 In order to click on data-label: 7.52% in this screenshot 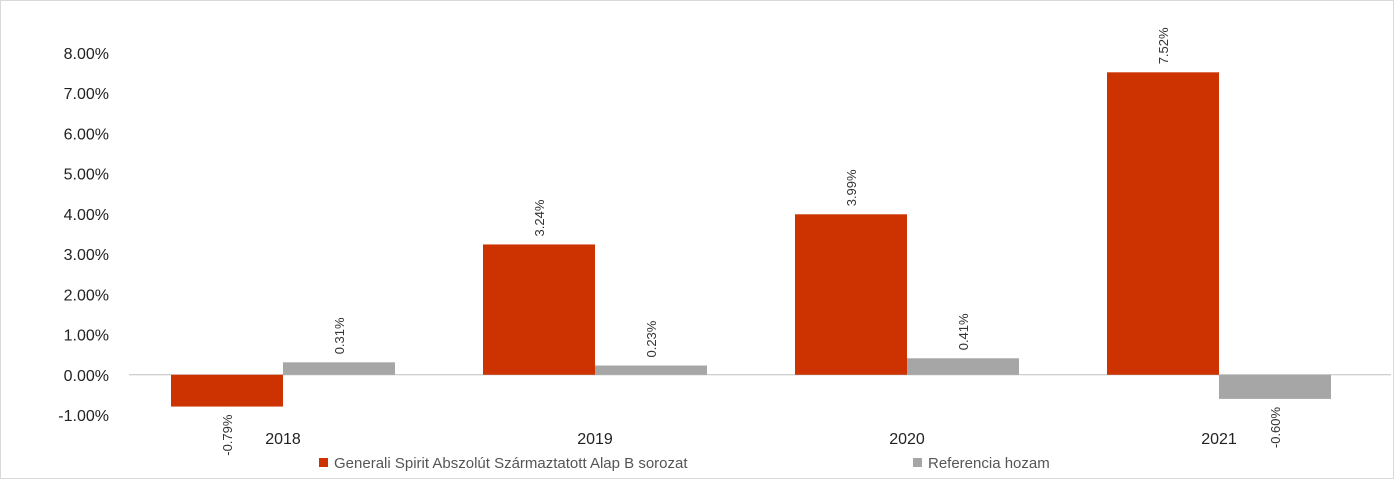, I will do `click(1163, 45)`.